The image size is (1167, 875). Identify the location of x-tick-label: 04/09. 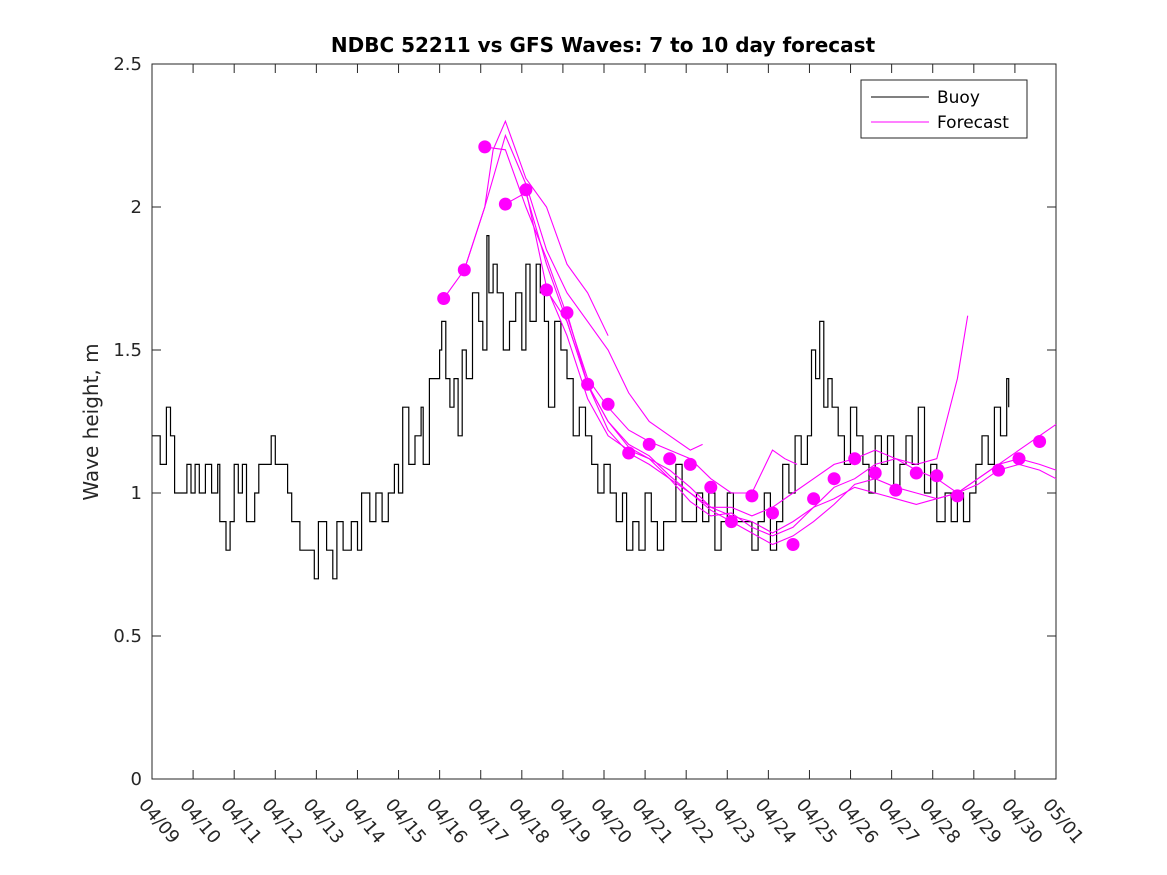
(158, 821).